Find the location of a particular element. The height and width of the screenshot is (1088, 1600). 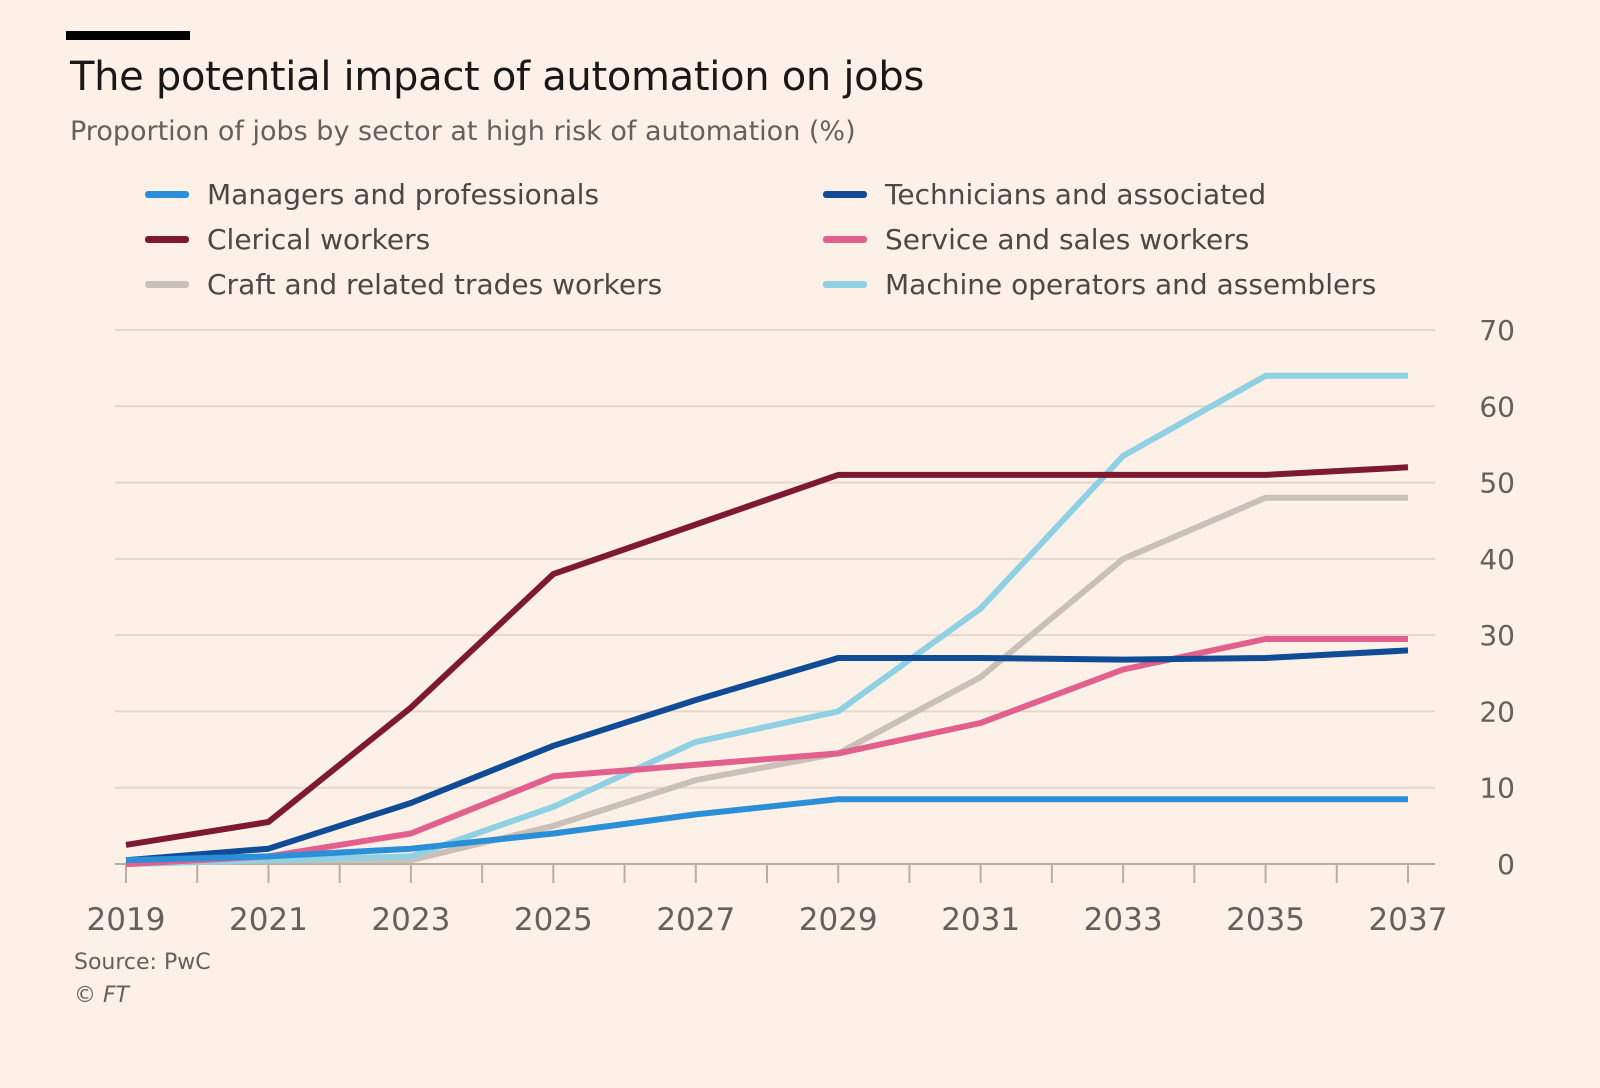

y-tick-label-20: 20 is located at coordinates (1497, 711).